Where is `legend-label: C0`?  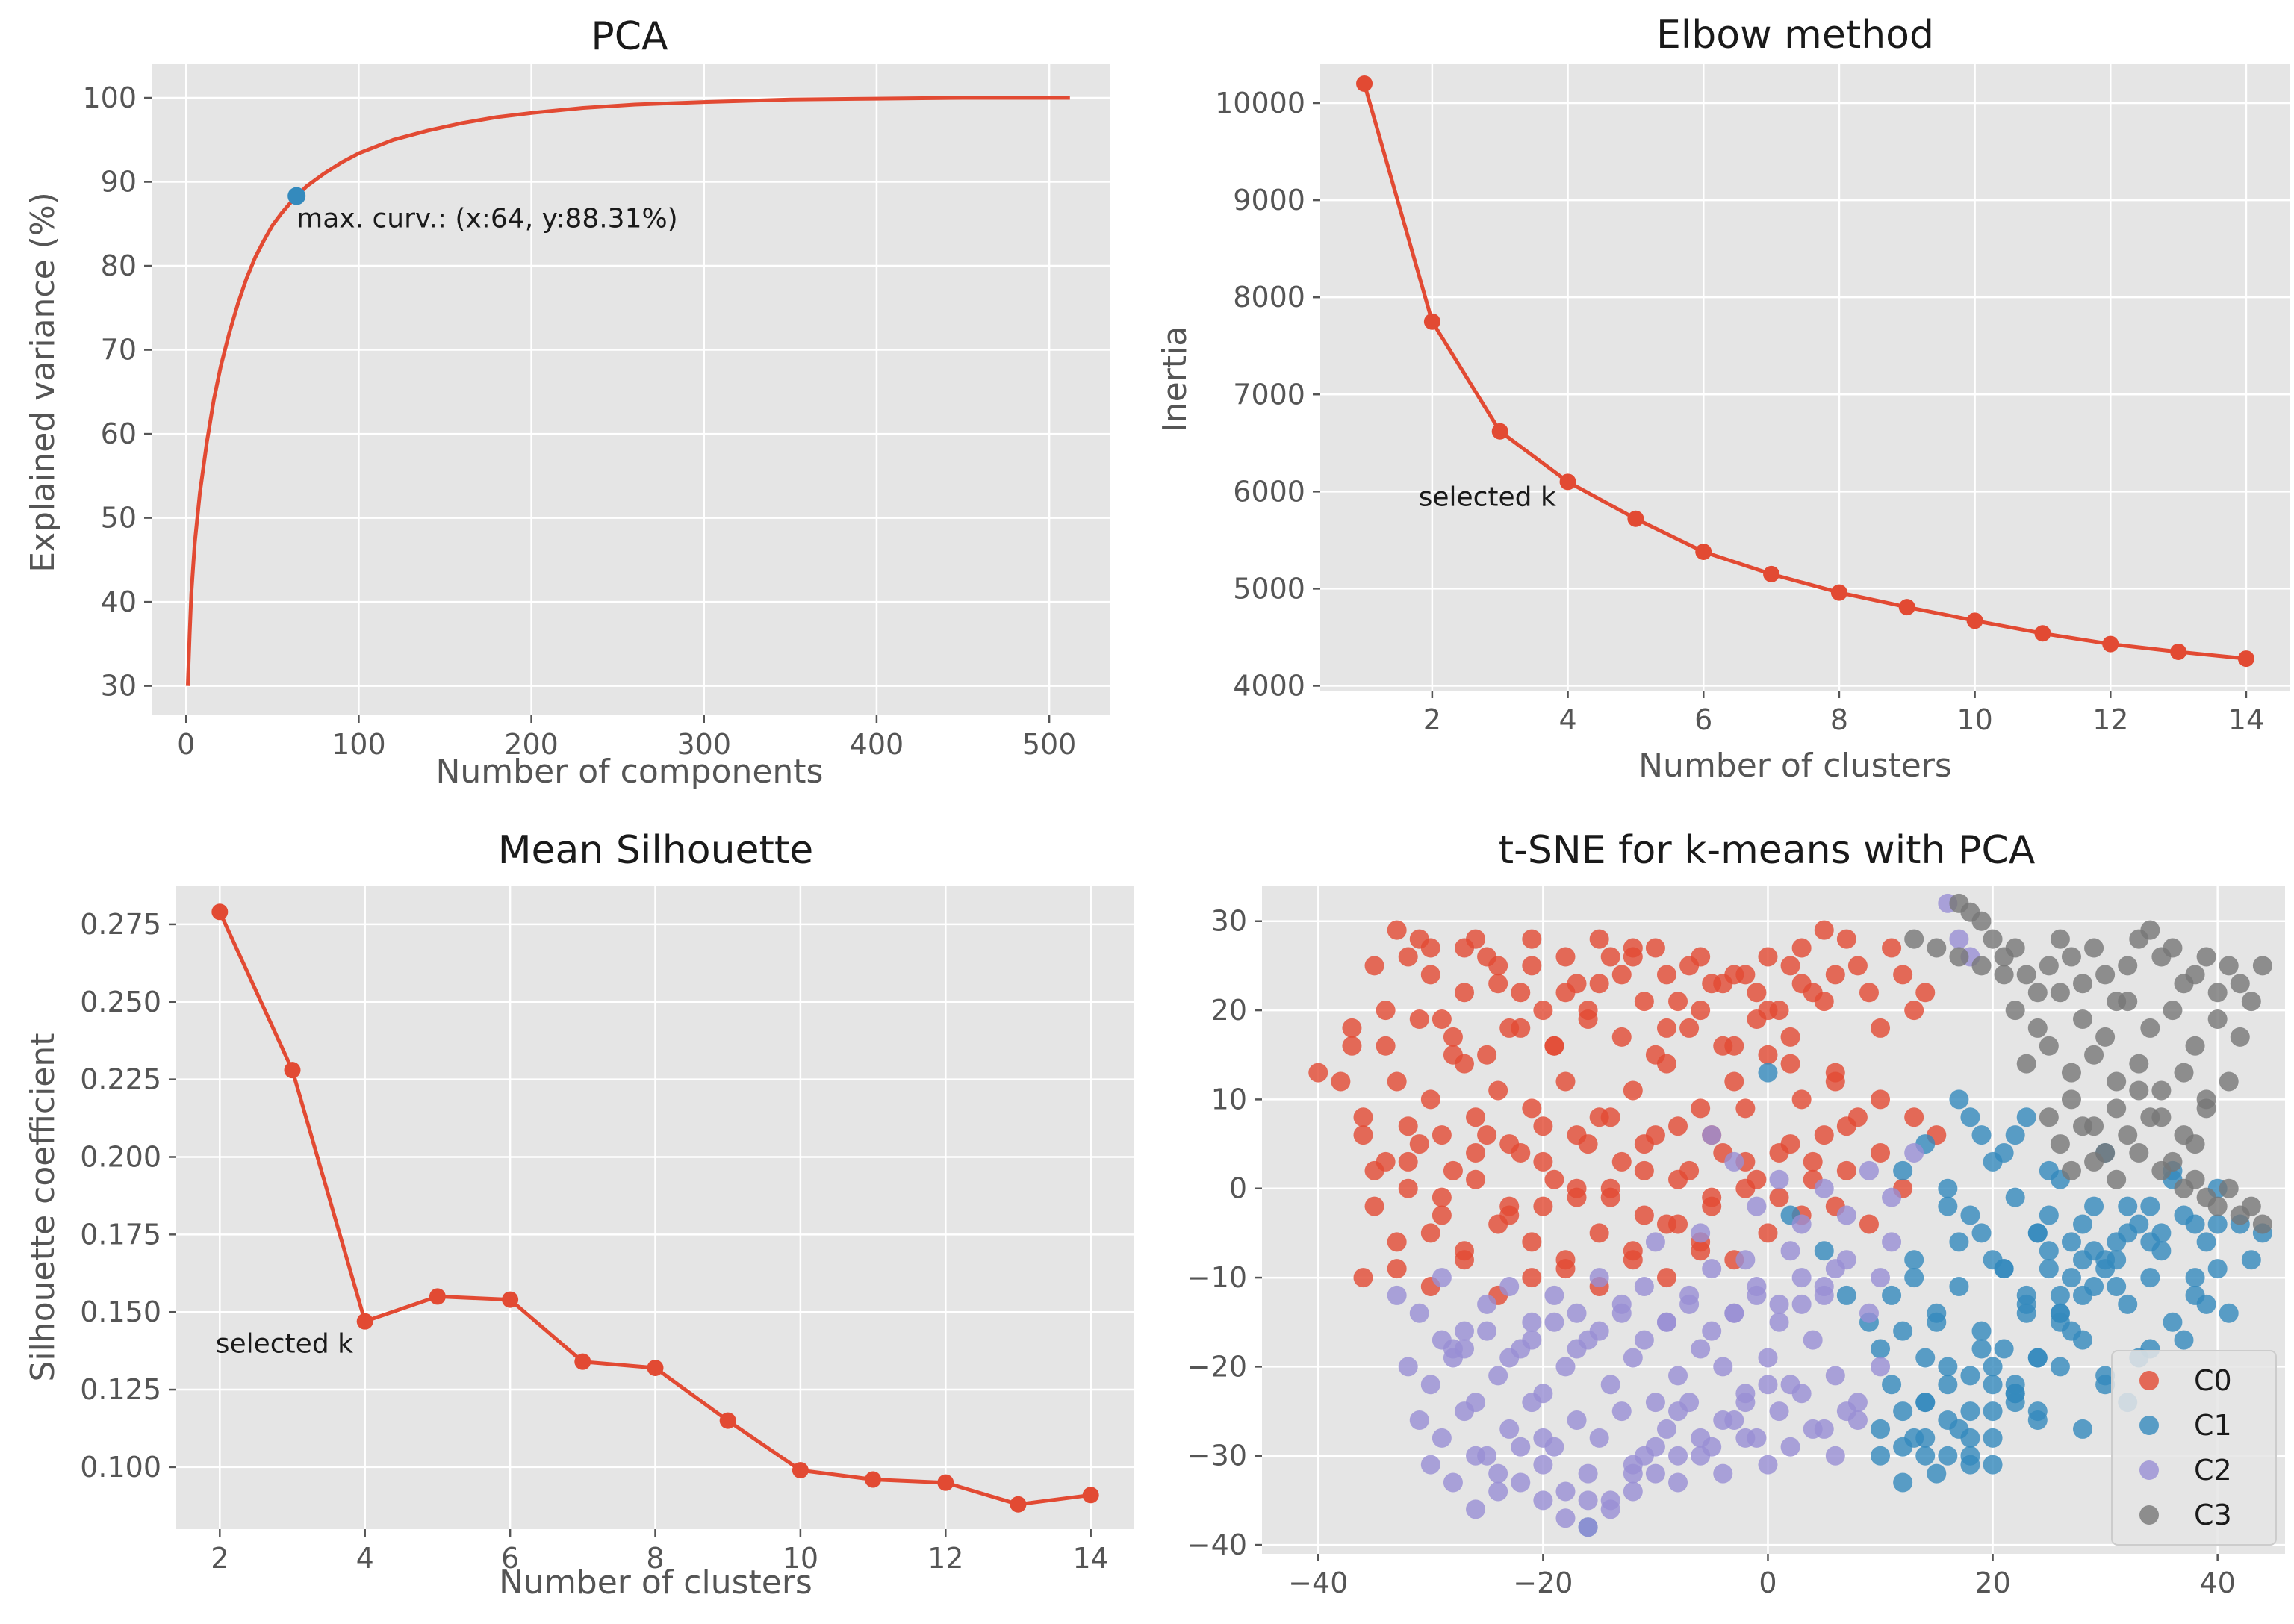 legend-label: C0 is located at coordinates (2213, 1380).